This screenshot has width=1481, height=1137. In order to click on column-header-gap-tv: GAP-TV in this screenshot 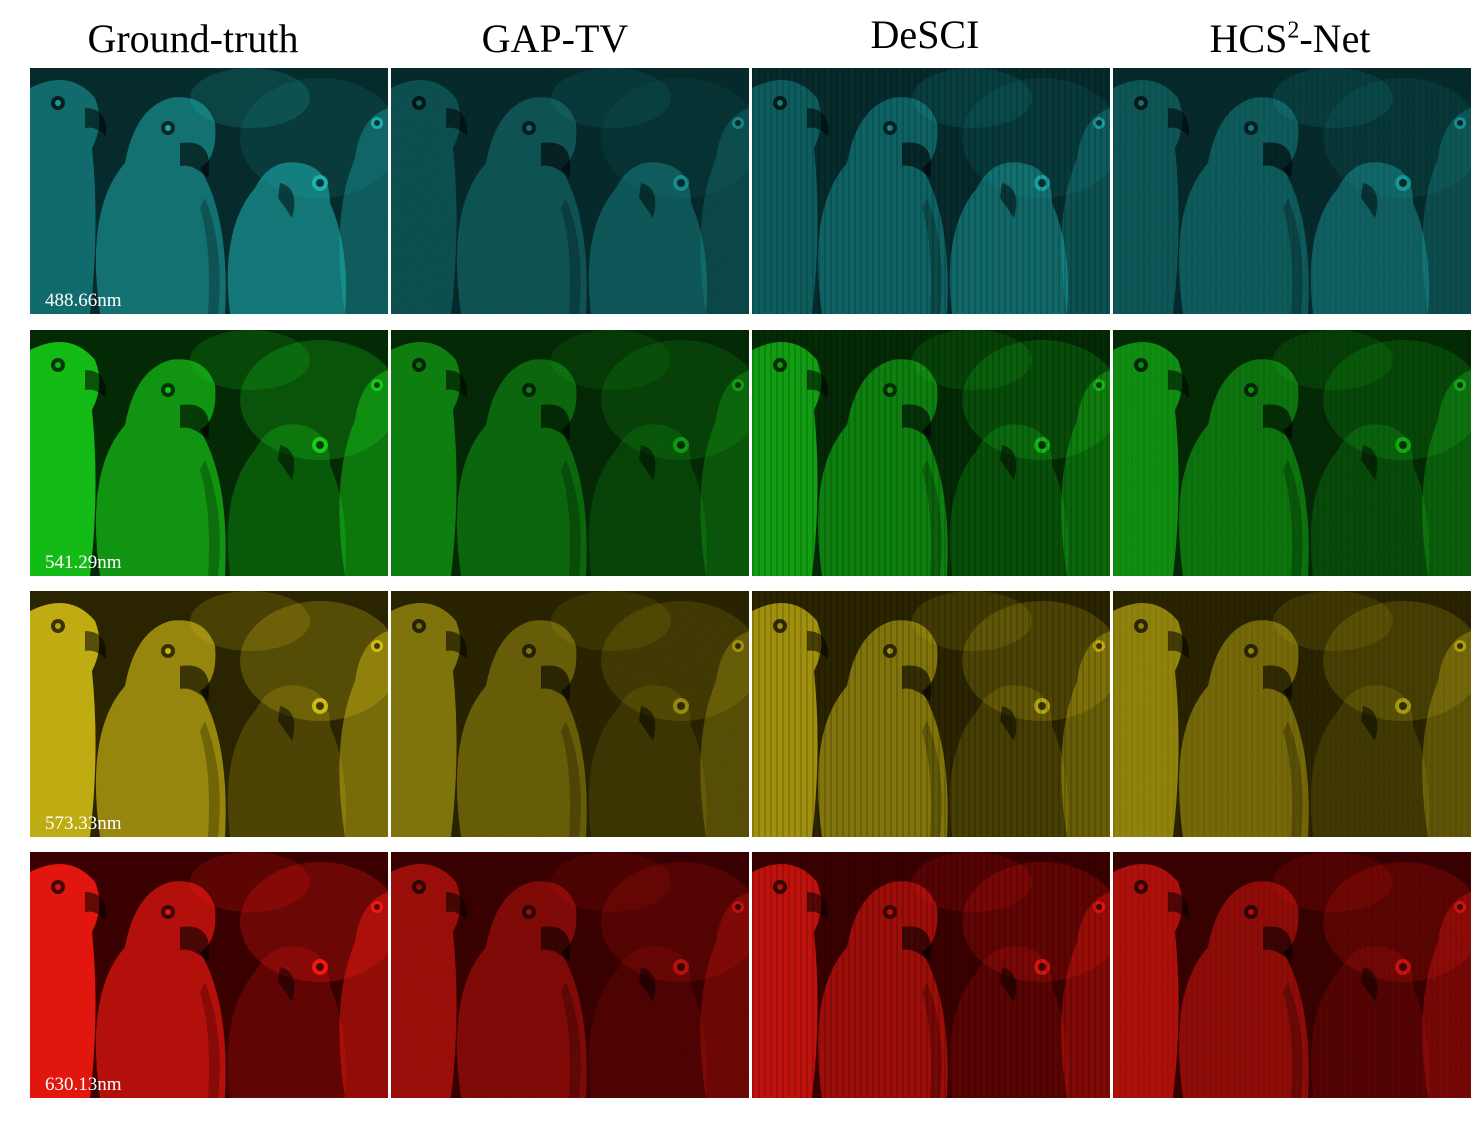, I will do `click(555, 38)`.